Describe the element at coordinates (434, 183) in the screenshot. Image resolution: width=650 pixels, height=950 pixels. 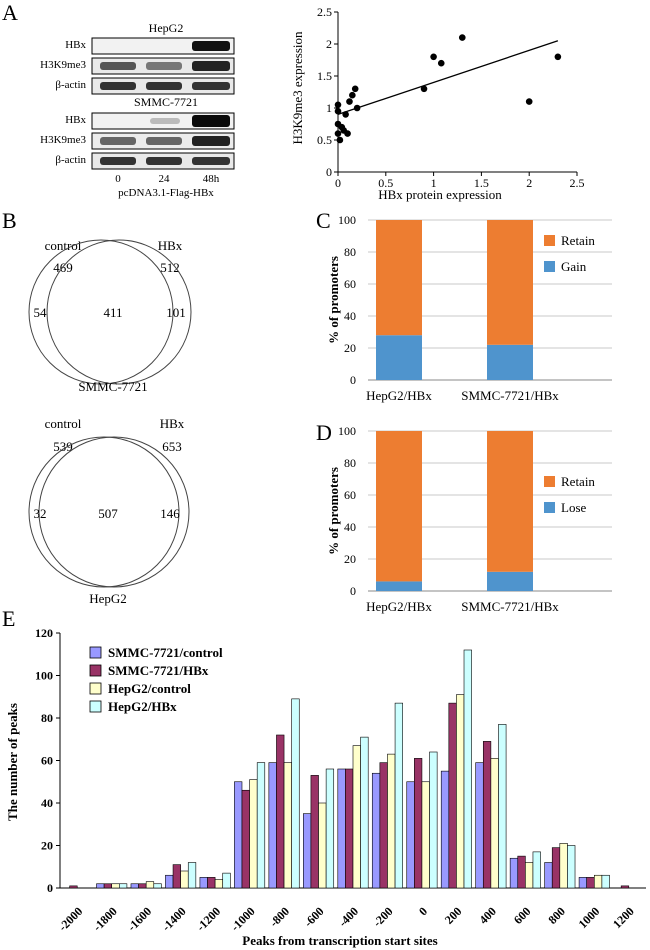
I see `scatter-x-tick-label: 1` at that location.